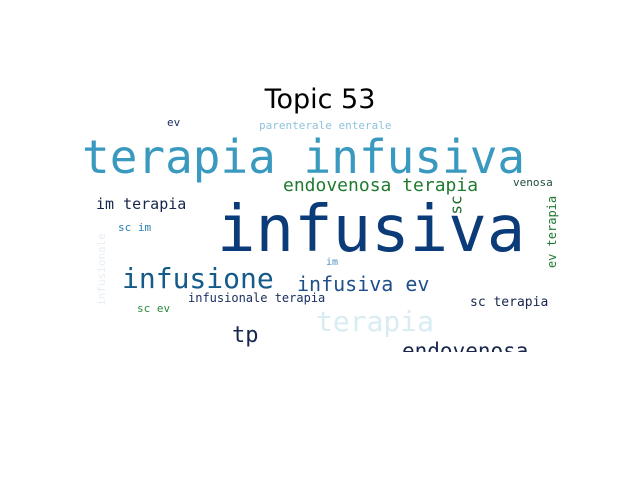 This screenshot has width=640, height=480. What do you see at coordinates (533, 182) in the screenshot?
I see `cloud-word-venosa: venosa` at bounding box center [533, 182].